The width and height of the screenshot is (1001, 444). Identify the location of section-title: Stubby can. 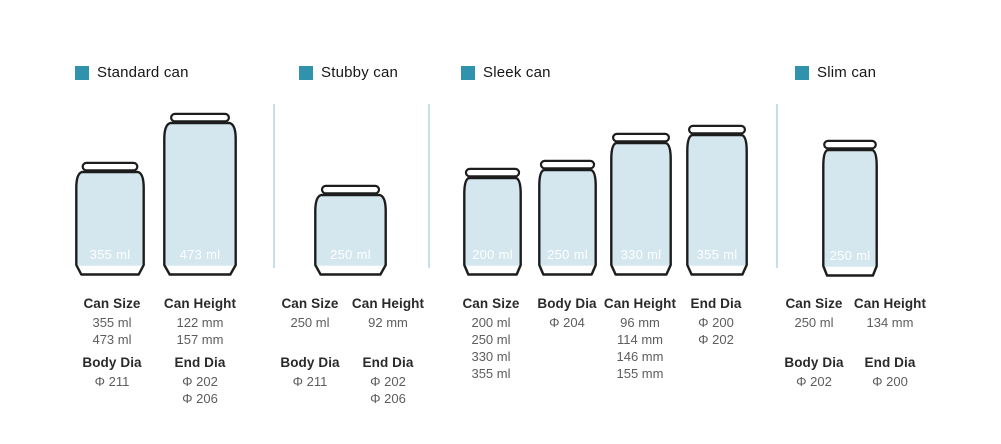
(360, 72).